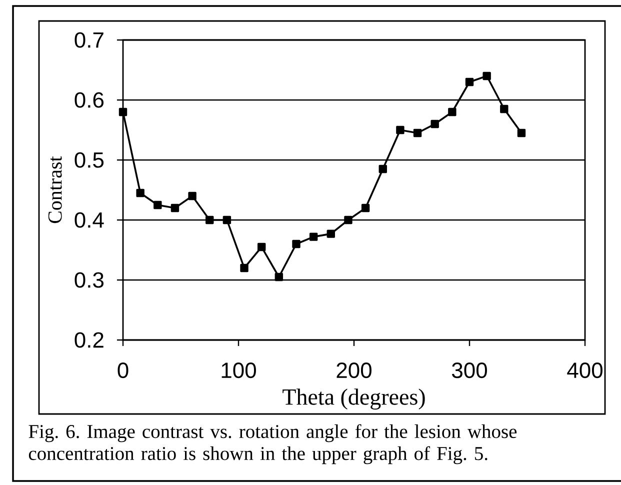  What do you see at coordinates (89, 220) in the screenshot?
I see `y-tick-label: 0.4` at bounding box center [89, 220].